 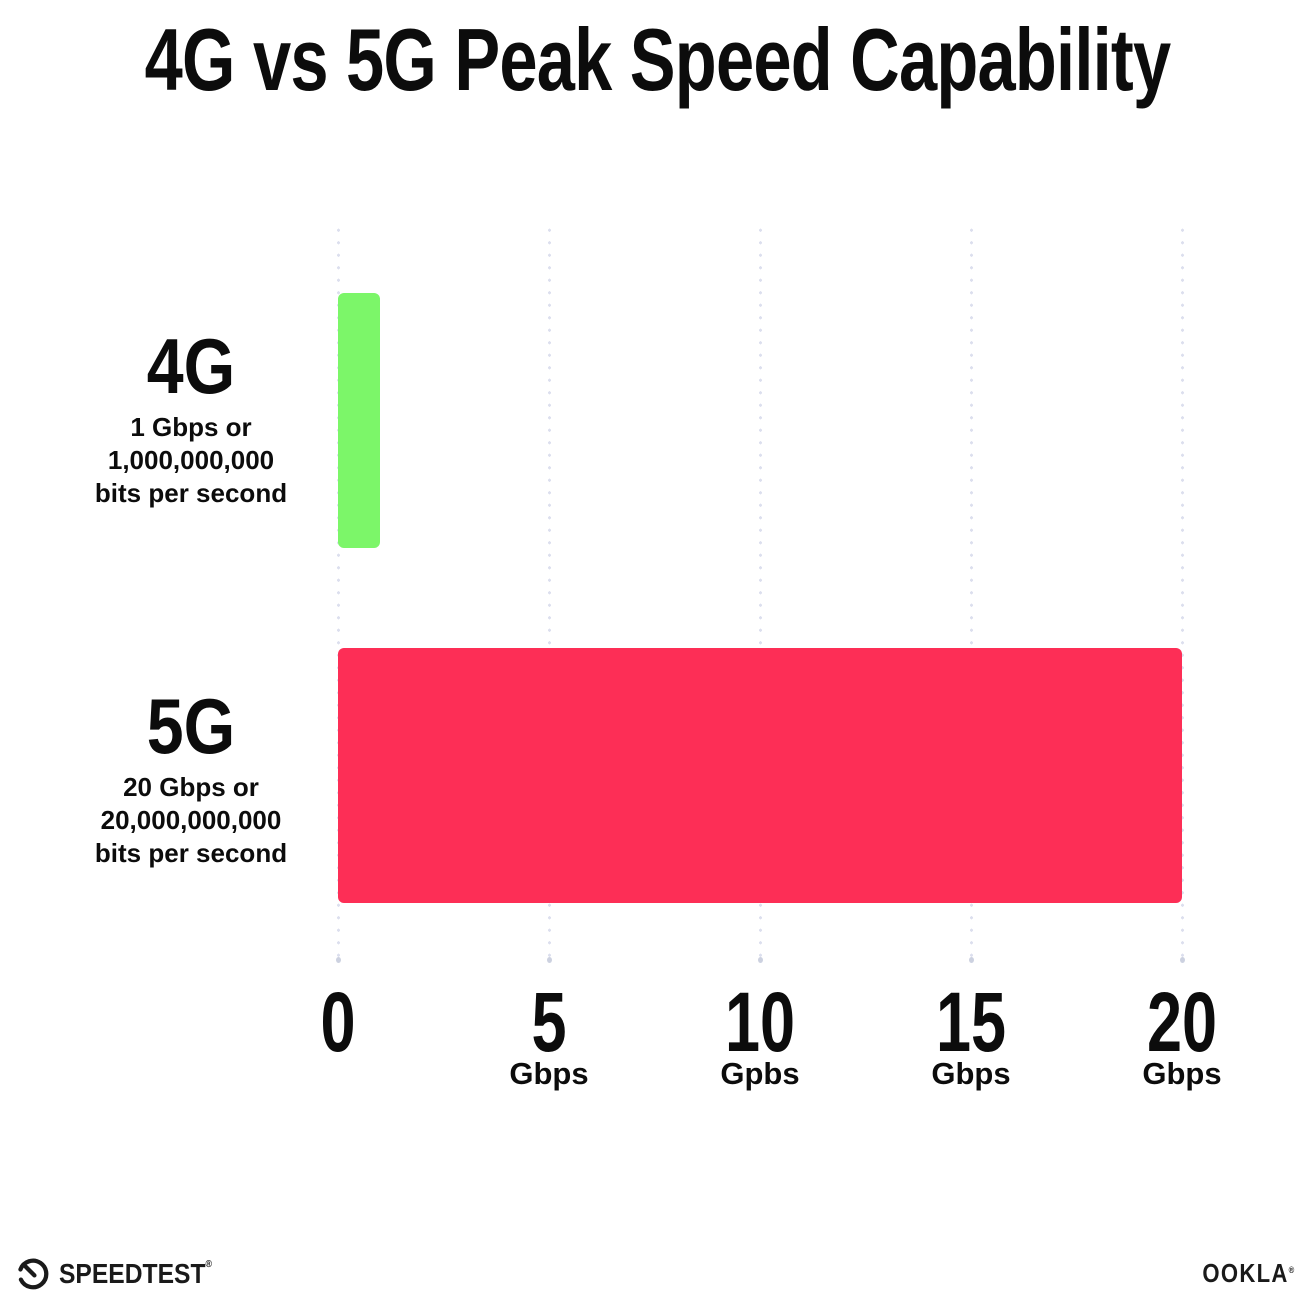 I want to click on bar-5g, so click(x=760, y=775).